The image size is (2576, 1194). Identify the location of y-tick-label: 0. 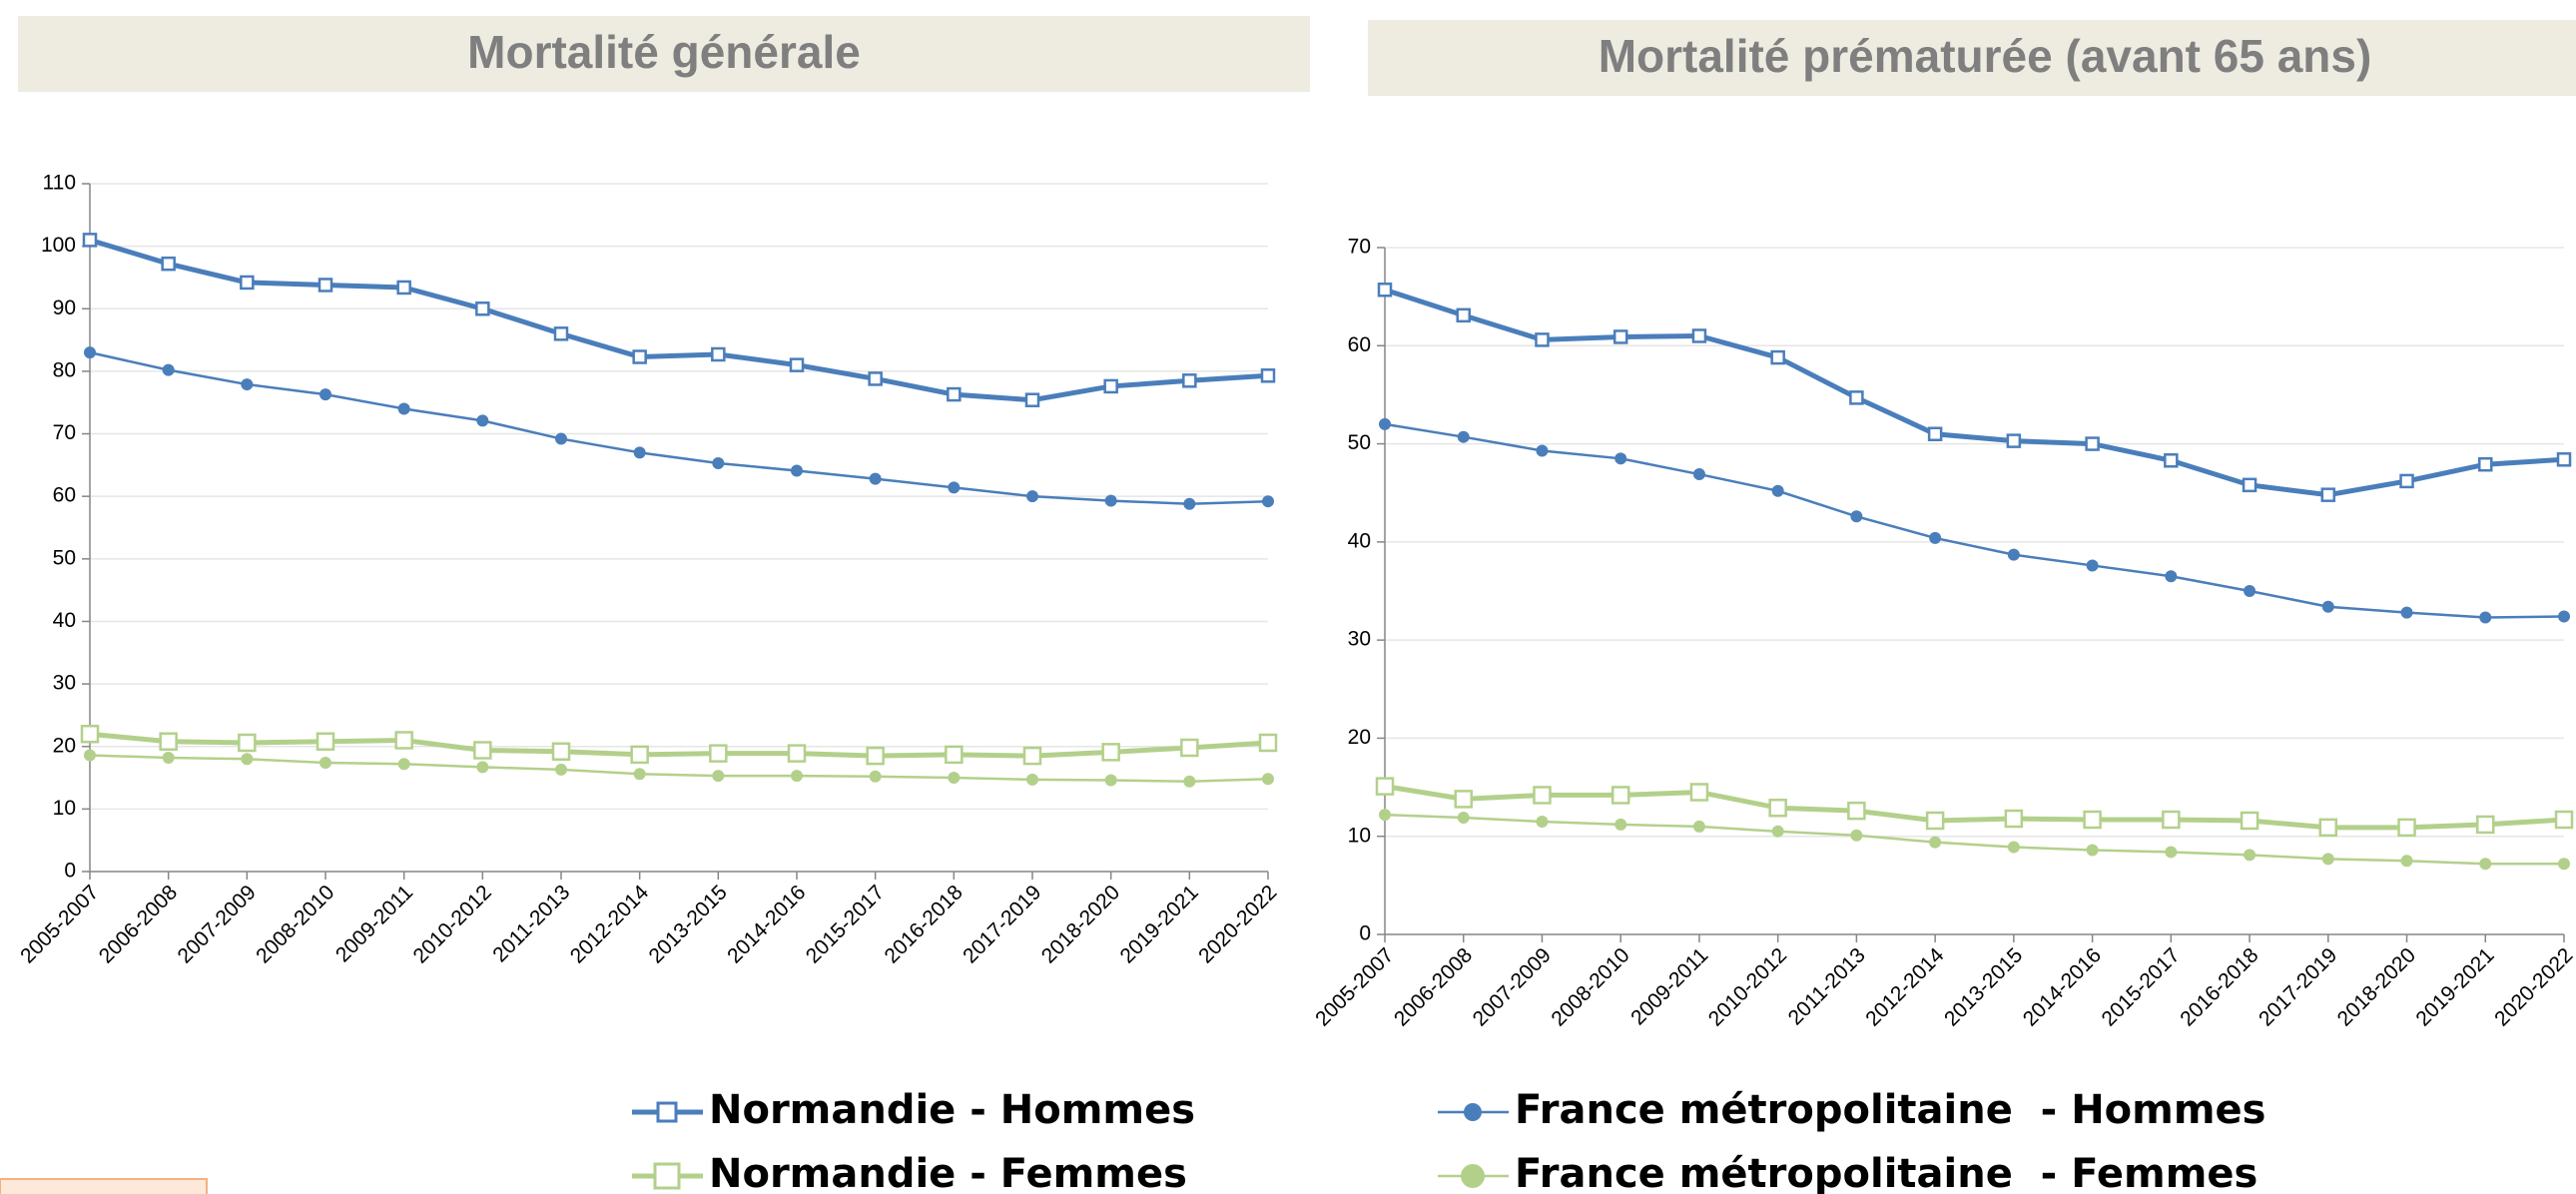
(70, 871).